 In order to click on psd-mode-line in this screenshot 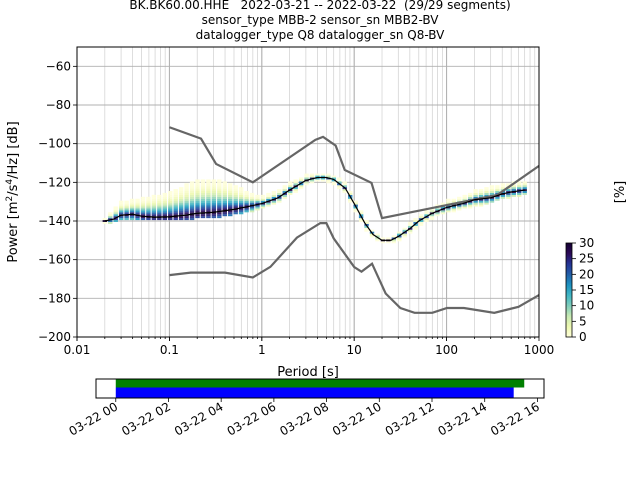, I will do `click(314, 208)`.